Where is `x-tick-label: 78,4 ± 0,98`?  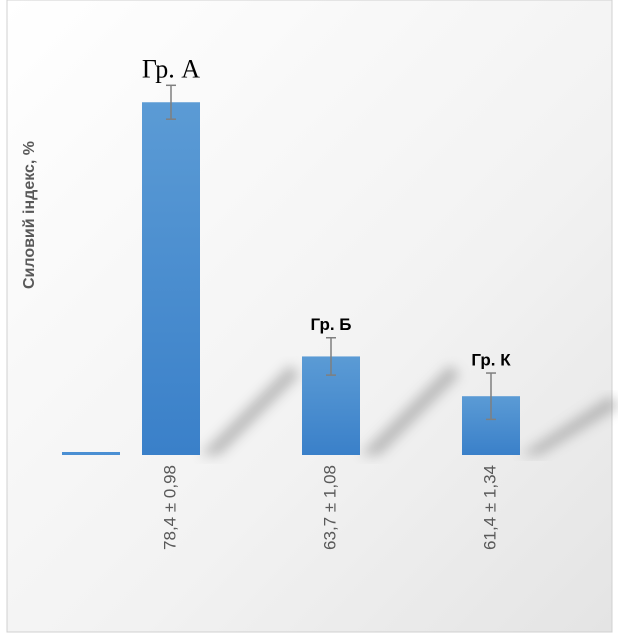 x-tick-label: 78,4 ± 0,98 is located at coordinates (169, 507).